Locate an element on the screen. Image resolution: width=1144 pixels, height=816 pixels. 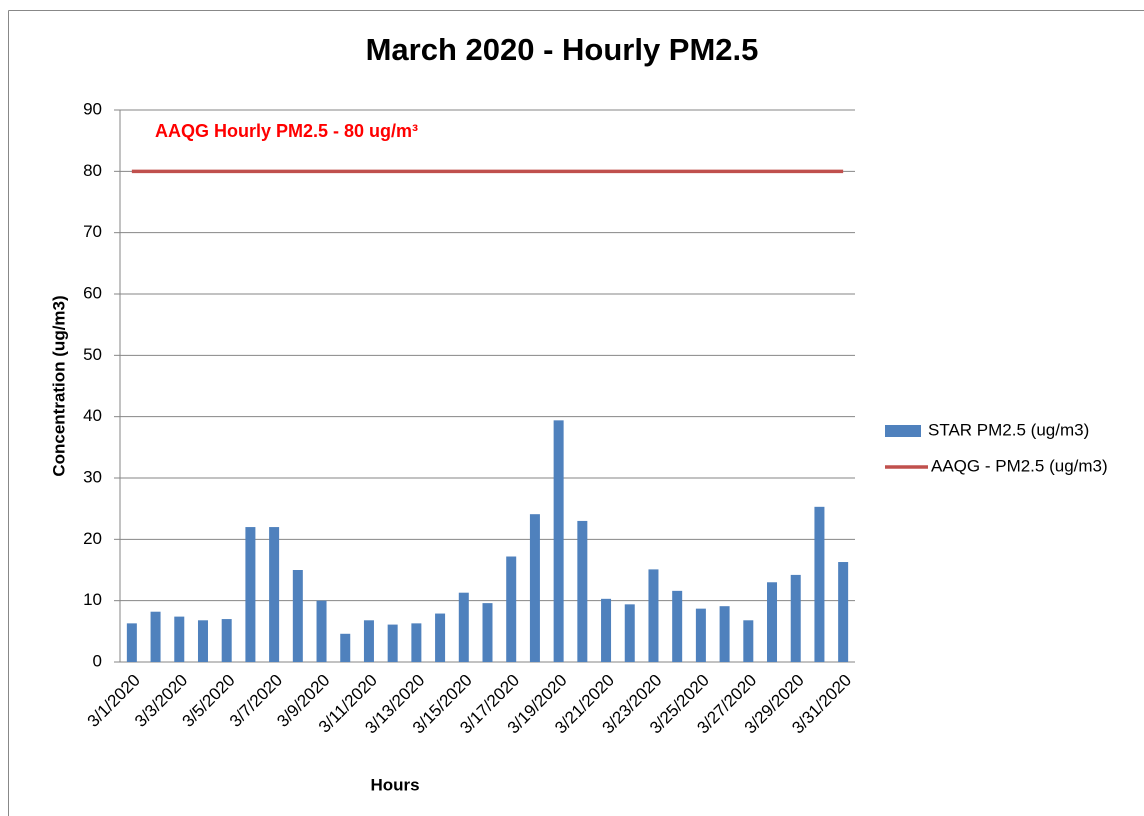
chart-title: March 2020 - Hourly PM2.5 is located at coordinates (562, 49).